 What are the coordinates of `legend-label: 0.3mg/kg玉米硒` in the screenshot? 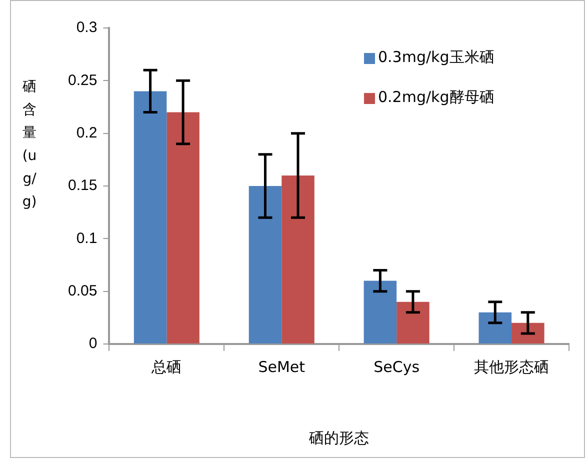 It's located at (436, 57).